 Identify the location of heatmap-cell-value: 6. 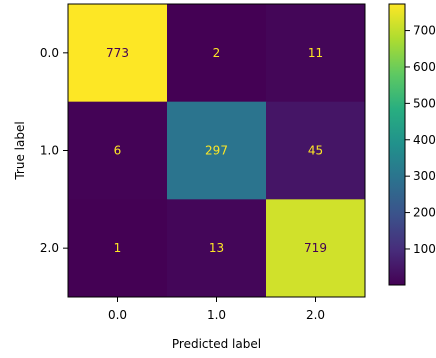
(118, 151).